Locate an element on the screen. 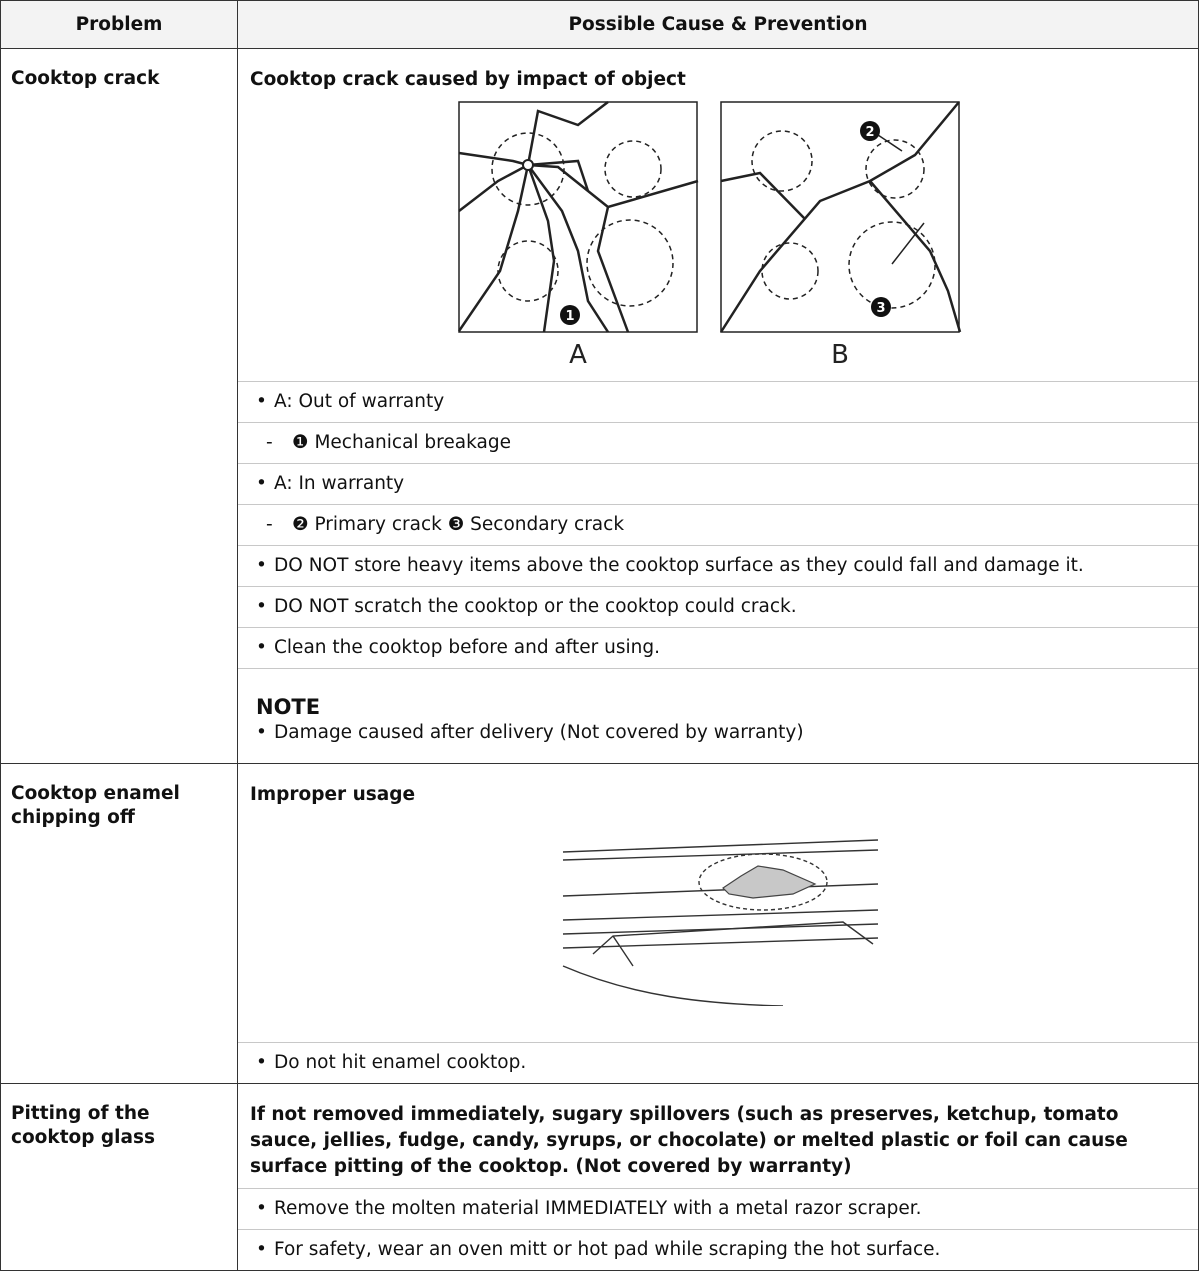  figure is located at coordinates (718, 929).